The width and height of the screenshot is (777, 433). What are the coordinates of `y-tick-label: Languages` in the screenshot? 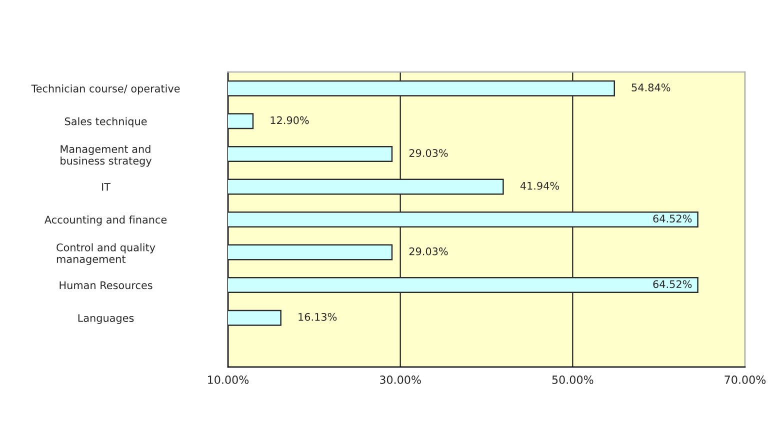 It's located at (106, 319).